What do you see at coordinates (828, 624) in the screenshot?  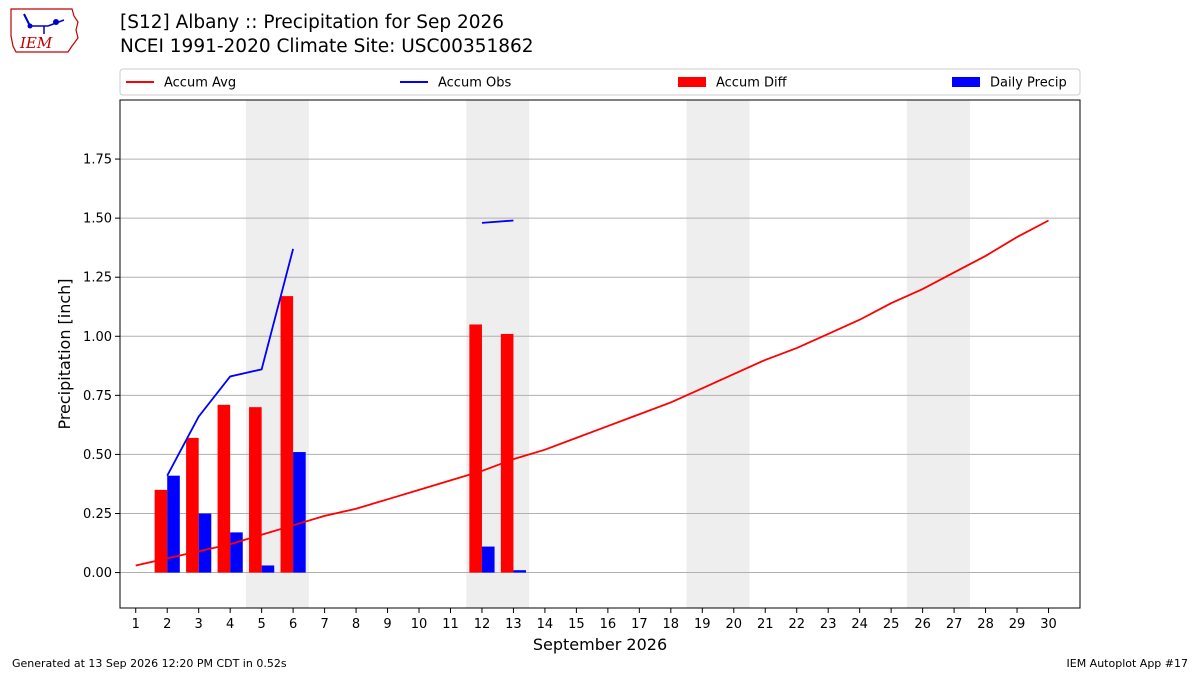 I see `x-tick-label: 23` at bounding box center [828, 624].